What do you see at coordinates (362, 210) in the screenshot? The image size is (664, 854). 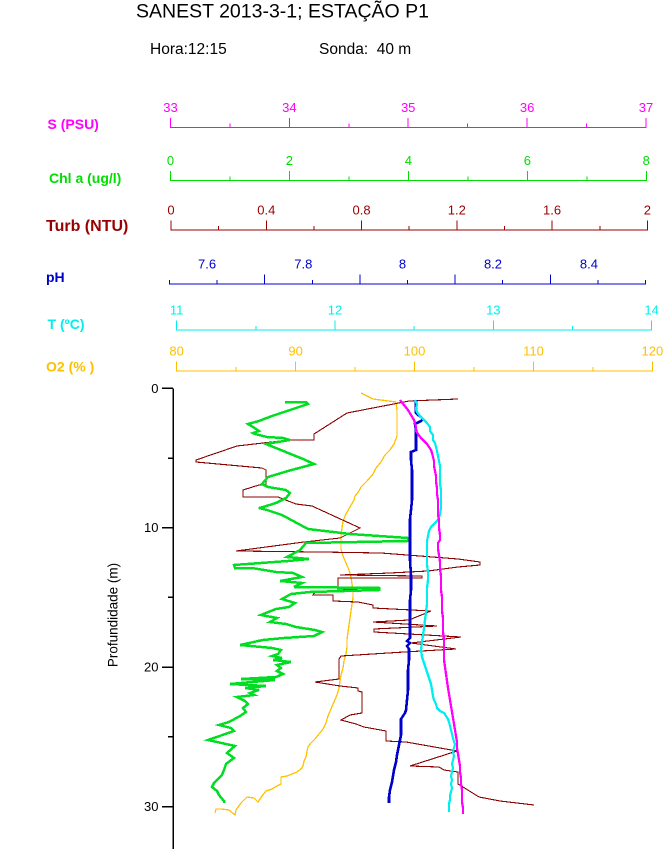 I see `svg-text: 0.8` at bounding box center [362, 210].